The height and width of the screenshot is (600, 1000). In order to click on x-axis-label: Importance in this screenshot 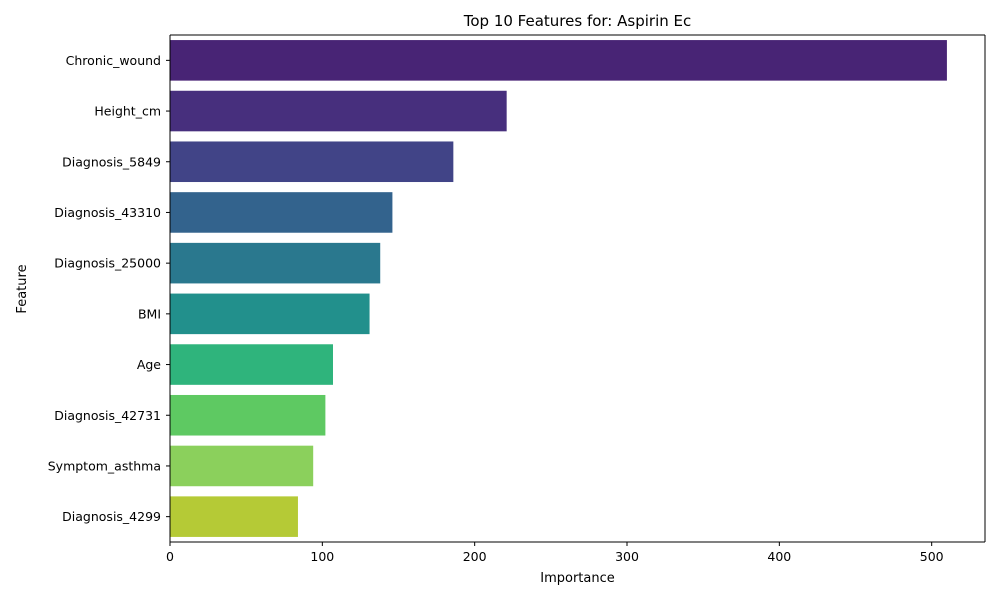, I will do `click(577, 578)`.